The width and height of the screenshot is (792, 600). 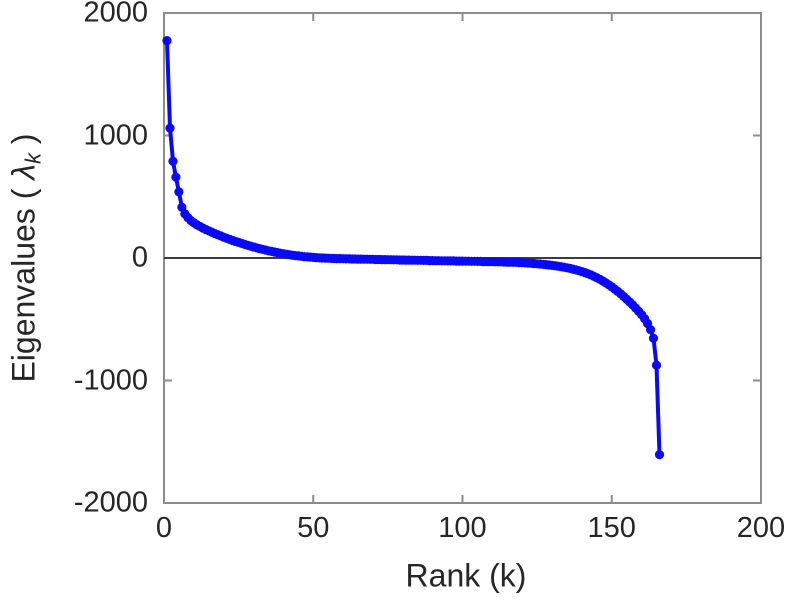 What do you see at coordinates (23, 172) in the screenshot?
I see `lambda-symbol: λ` at bounding box center [23, 172].